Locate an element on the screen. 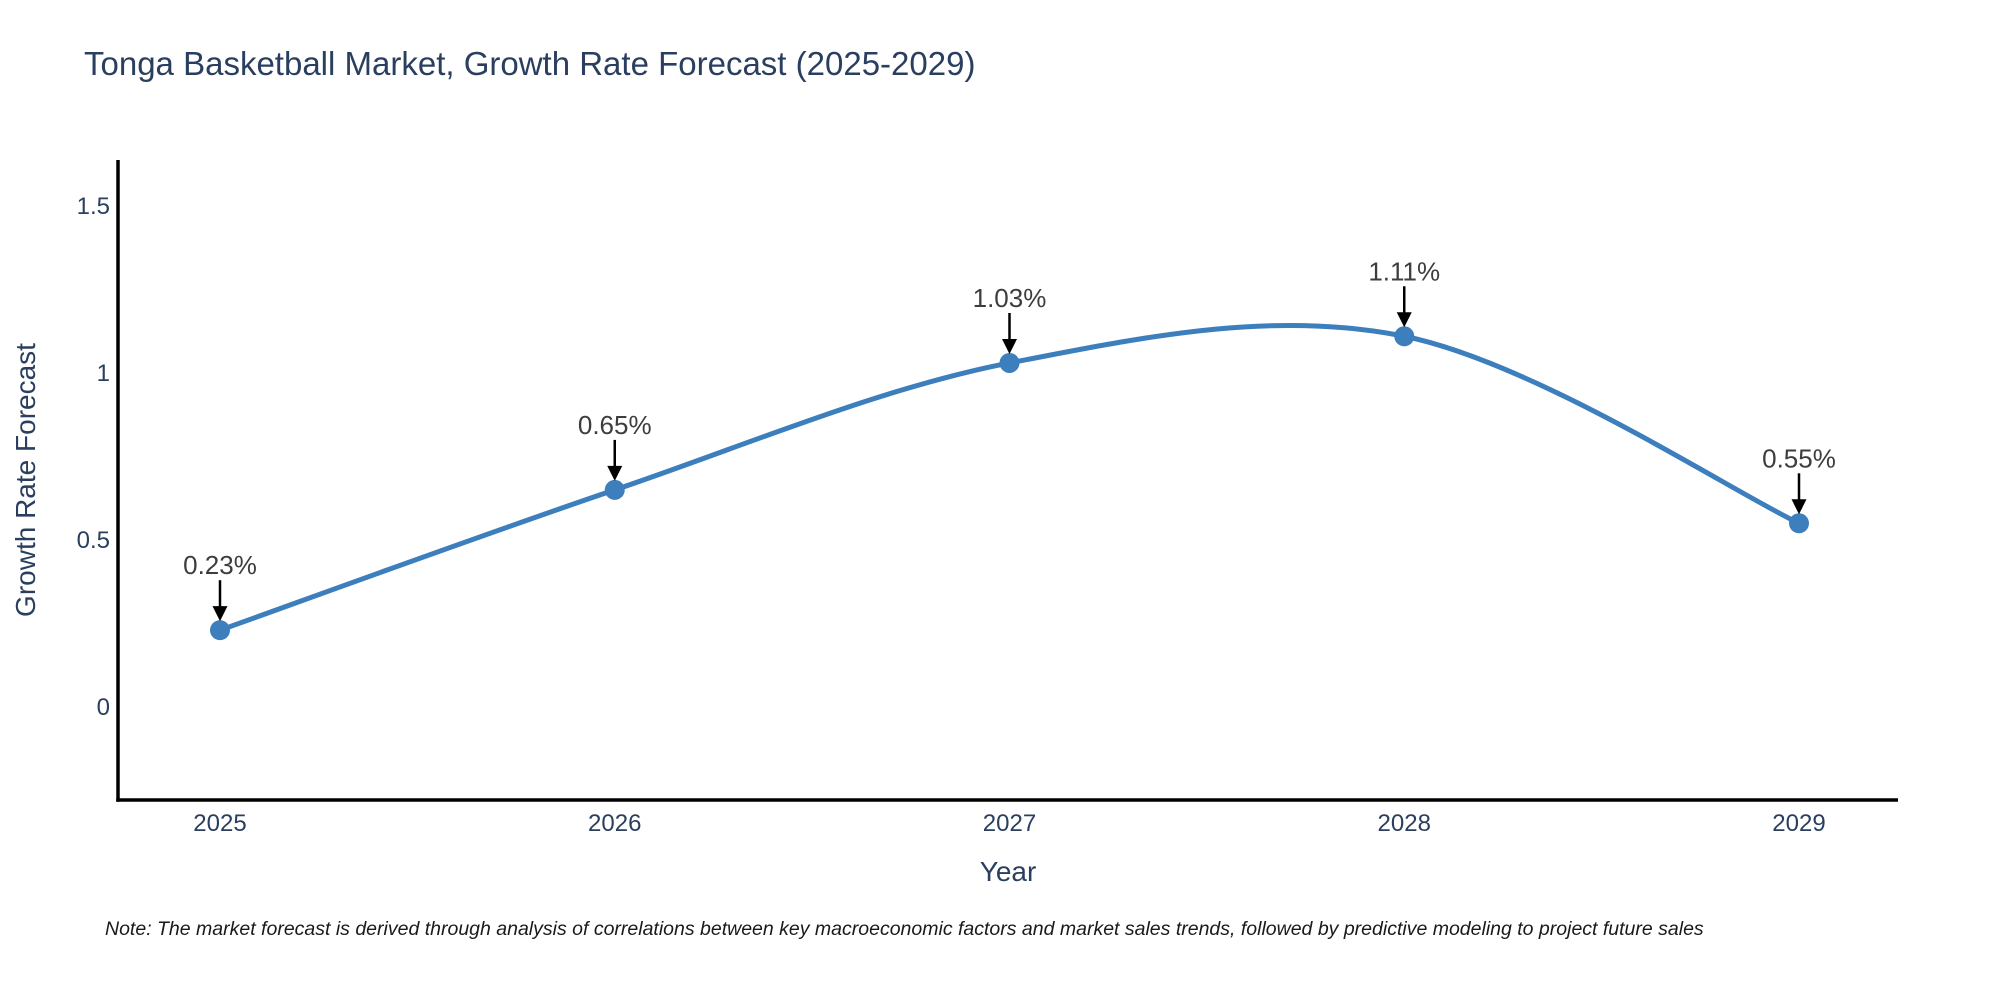  x-tick-label: 2025 is located at coordinates (219, 823).